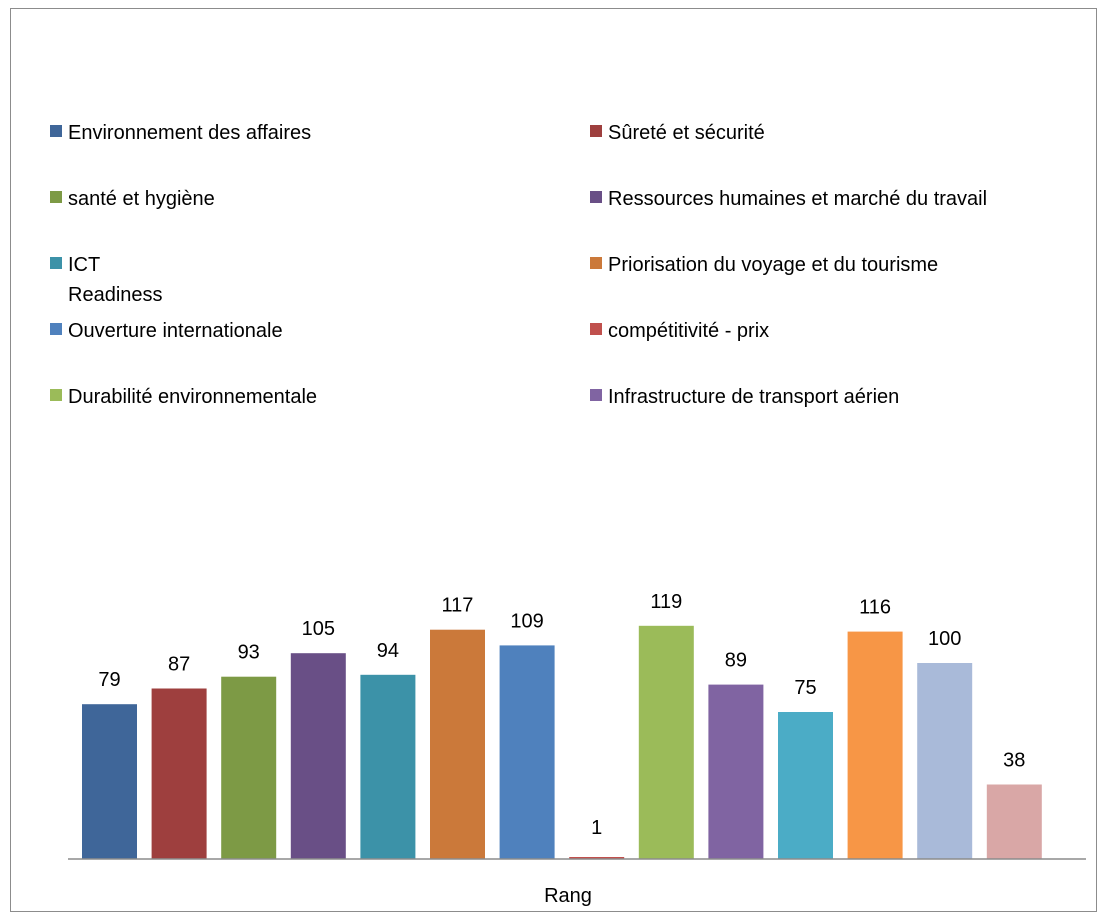  What do you see at coordinates (666, 602) in the screenshot?
I see `data-label: 119` at bounding box center [666, 602].